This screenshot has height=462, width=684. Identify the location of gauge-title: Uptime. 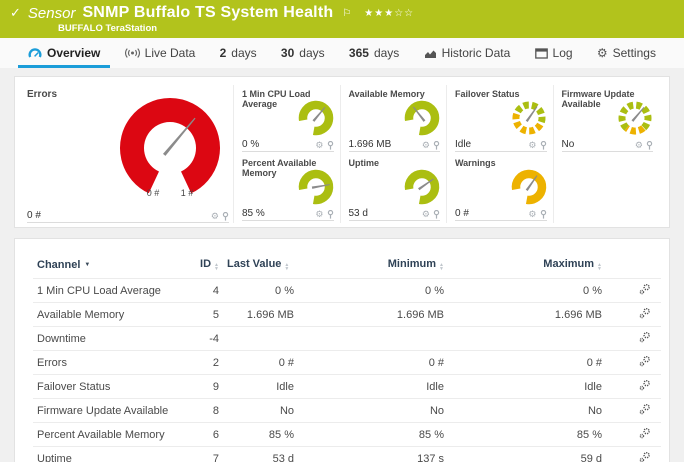
(364, 163).